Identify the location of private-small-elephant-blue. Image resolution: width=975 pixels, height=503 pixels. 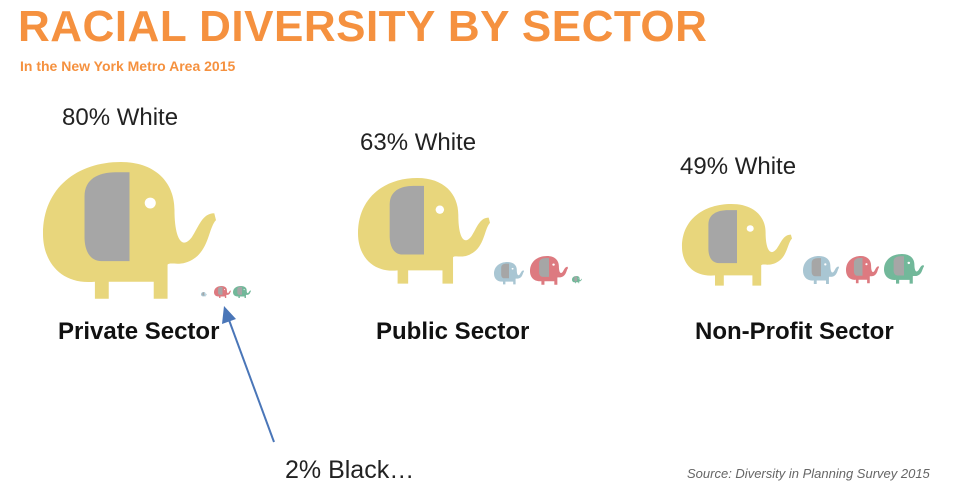
(204, 294).